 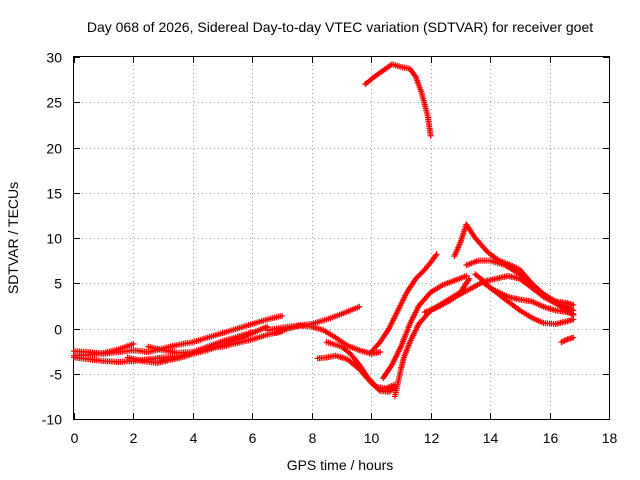 What do you see at coordinates (194, 438) in the screenshot?
I see `x-tick-label: 4` at bounding box center [194, 438].